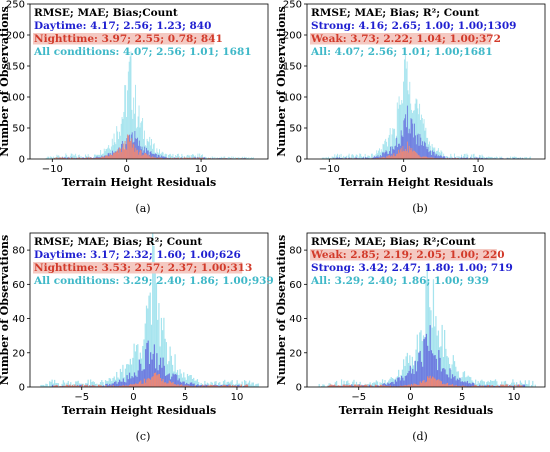 This screenshot has height=452, width=550. I want to click on x-tick-label: 0, so click(127, 169).